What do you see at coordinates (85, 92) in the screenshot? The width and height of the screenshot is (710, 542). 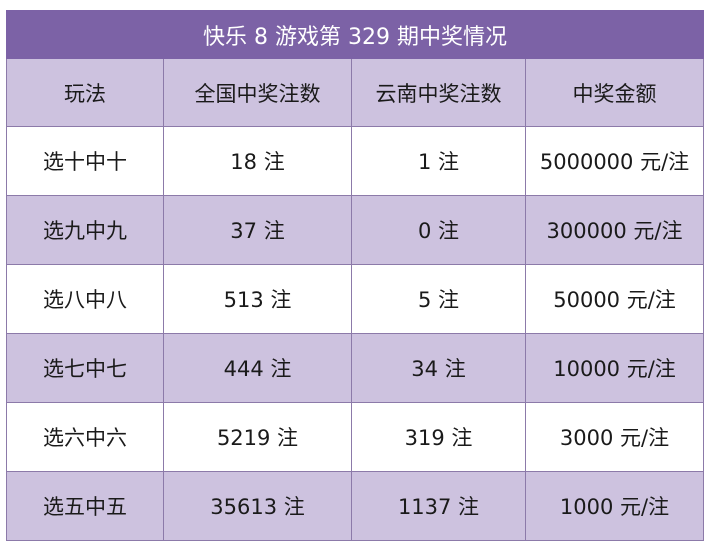 I see `header-play-type: 玩法` at bounding box center [85, 92].